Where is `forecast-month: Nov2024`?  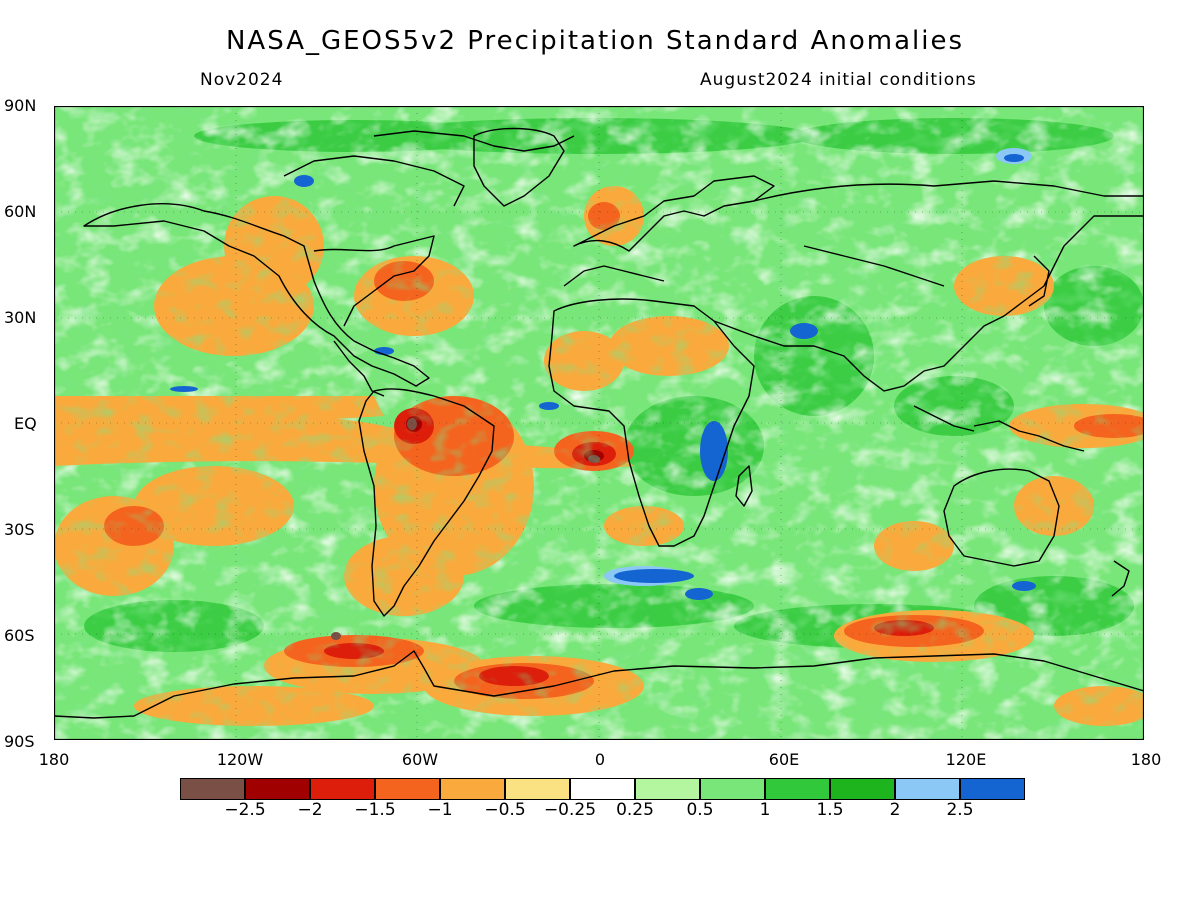 forecast-month: Nov2024 is located at coordinates (242, 80).